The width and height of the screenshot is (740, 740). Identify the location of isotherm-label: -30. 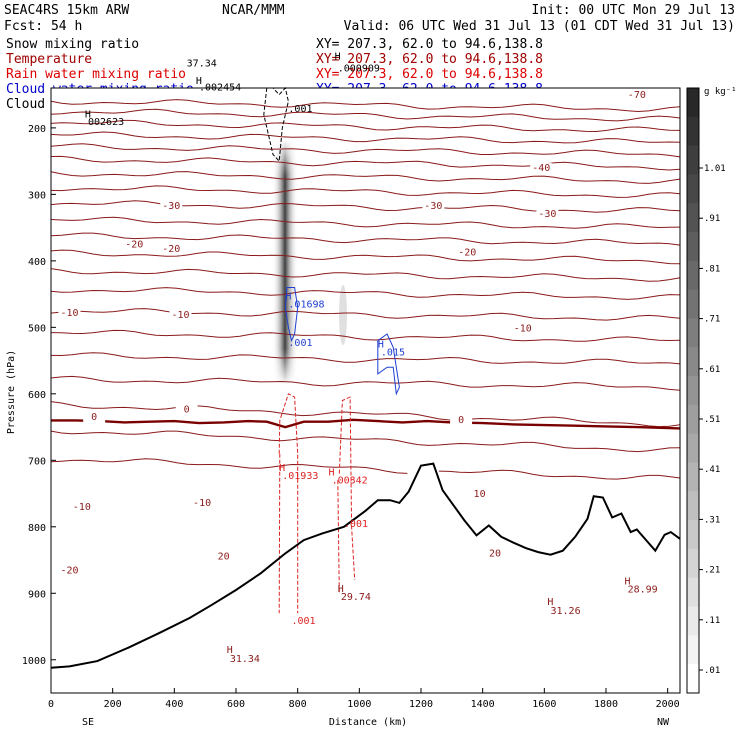
(547, 214).